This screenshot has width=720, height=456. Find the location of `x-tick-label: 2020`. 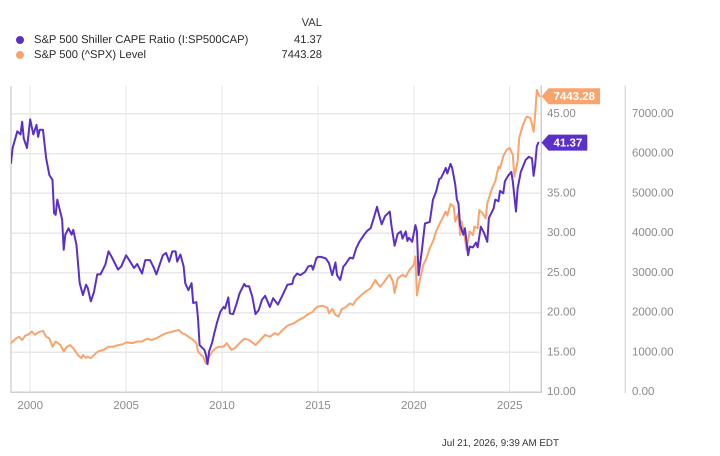

x-tick-label: 2020 is located at coordinates (413, 406).